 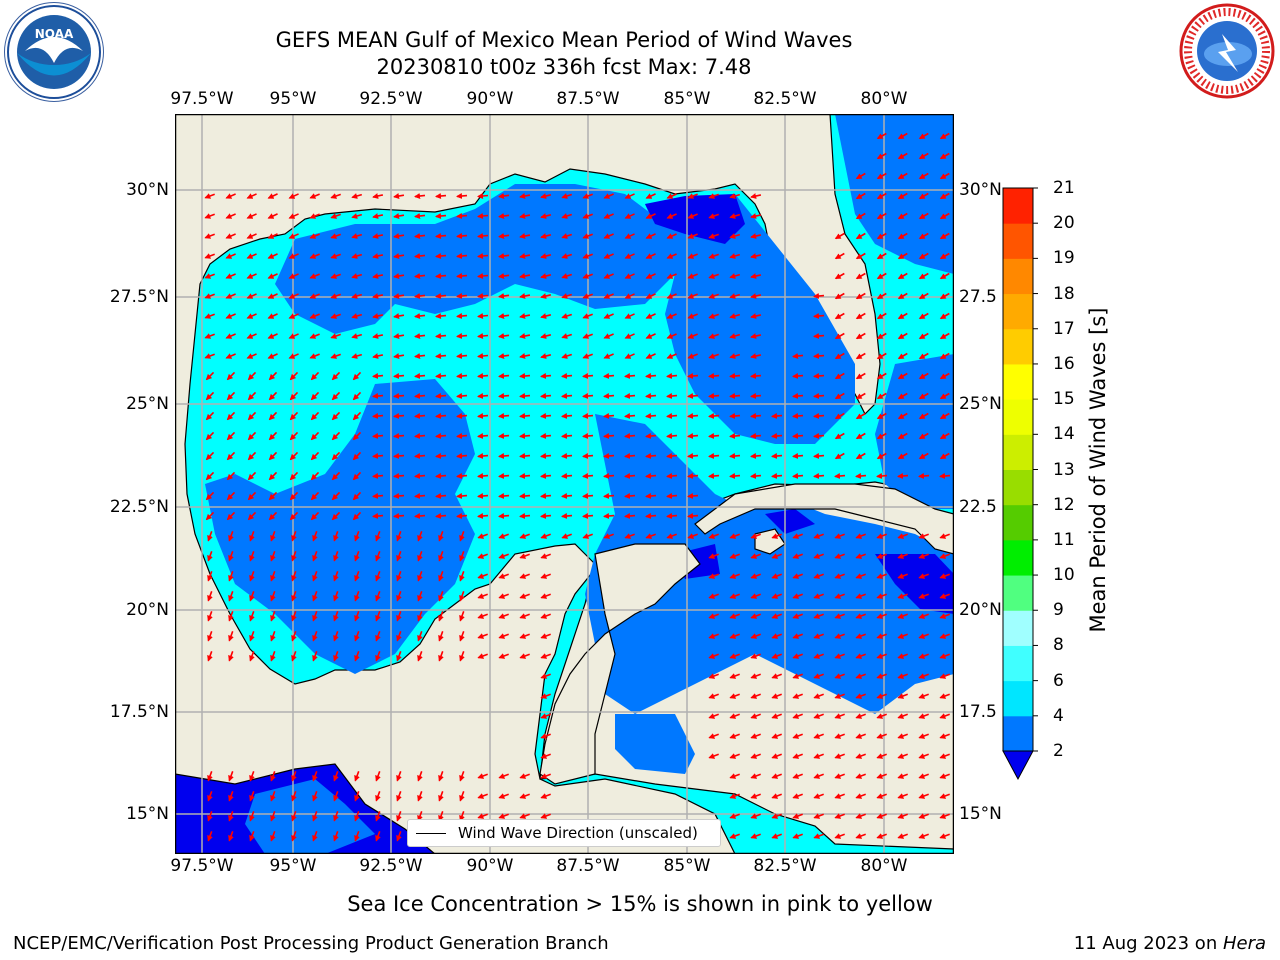 What do you see at coordinates (490, 99) in the screenshot?
I see `lon-tick-top: 90°W` at bounding box center [490, 99].